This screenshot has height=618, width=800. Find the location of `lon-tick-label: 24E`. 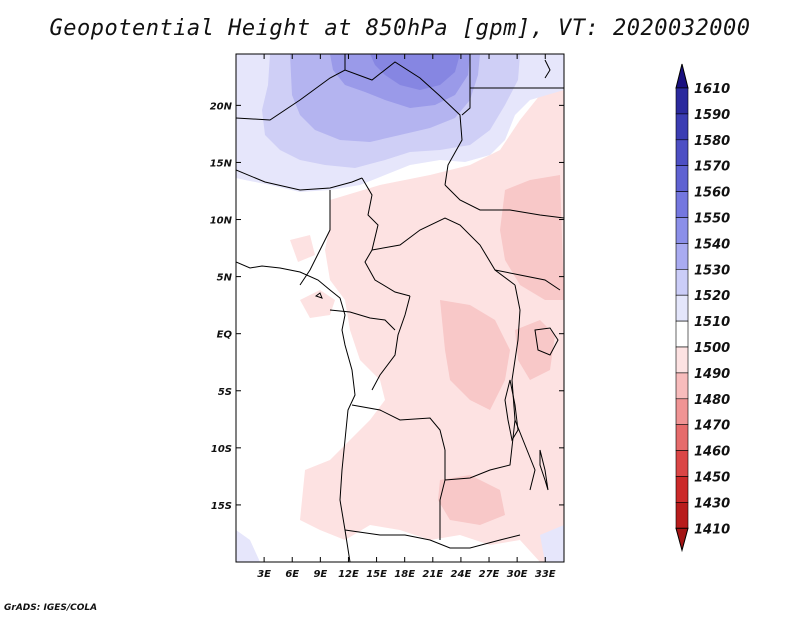

lon-tick-label: 24E is located at coordinates (461, 574).